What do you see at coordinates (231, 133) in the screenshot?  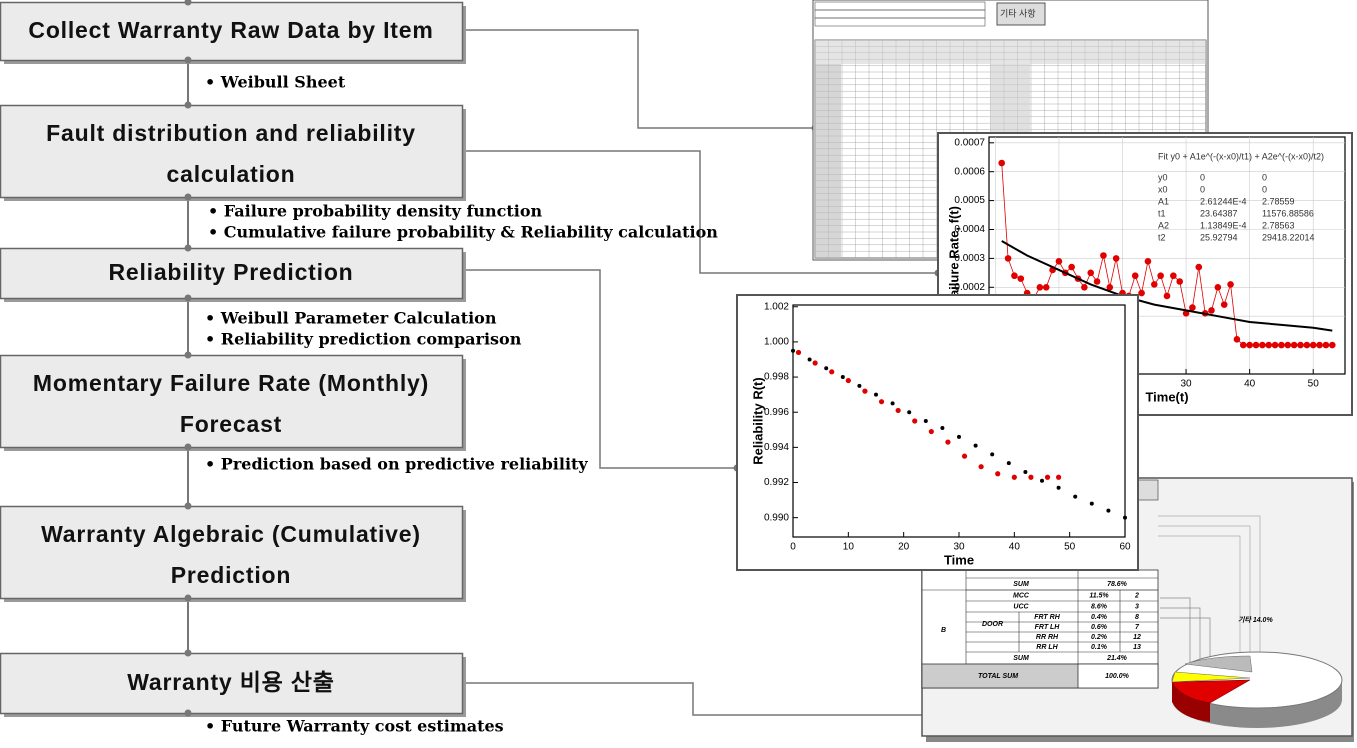 I see `step-label: Fault distribution and reliability` at bounding box center [231, 133].